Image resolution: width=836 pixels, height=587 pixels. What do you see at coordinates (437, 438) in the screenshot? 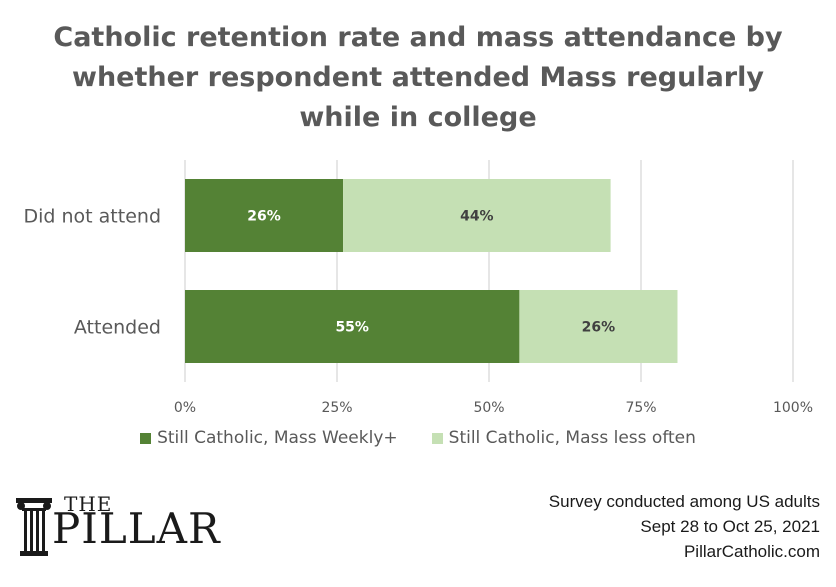
I see `legend-swatch-less-often` at bounding box center [437, 438].